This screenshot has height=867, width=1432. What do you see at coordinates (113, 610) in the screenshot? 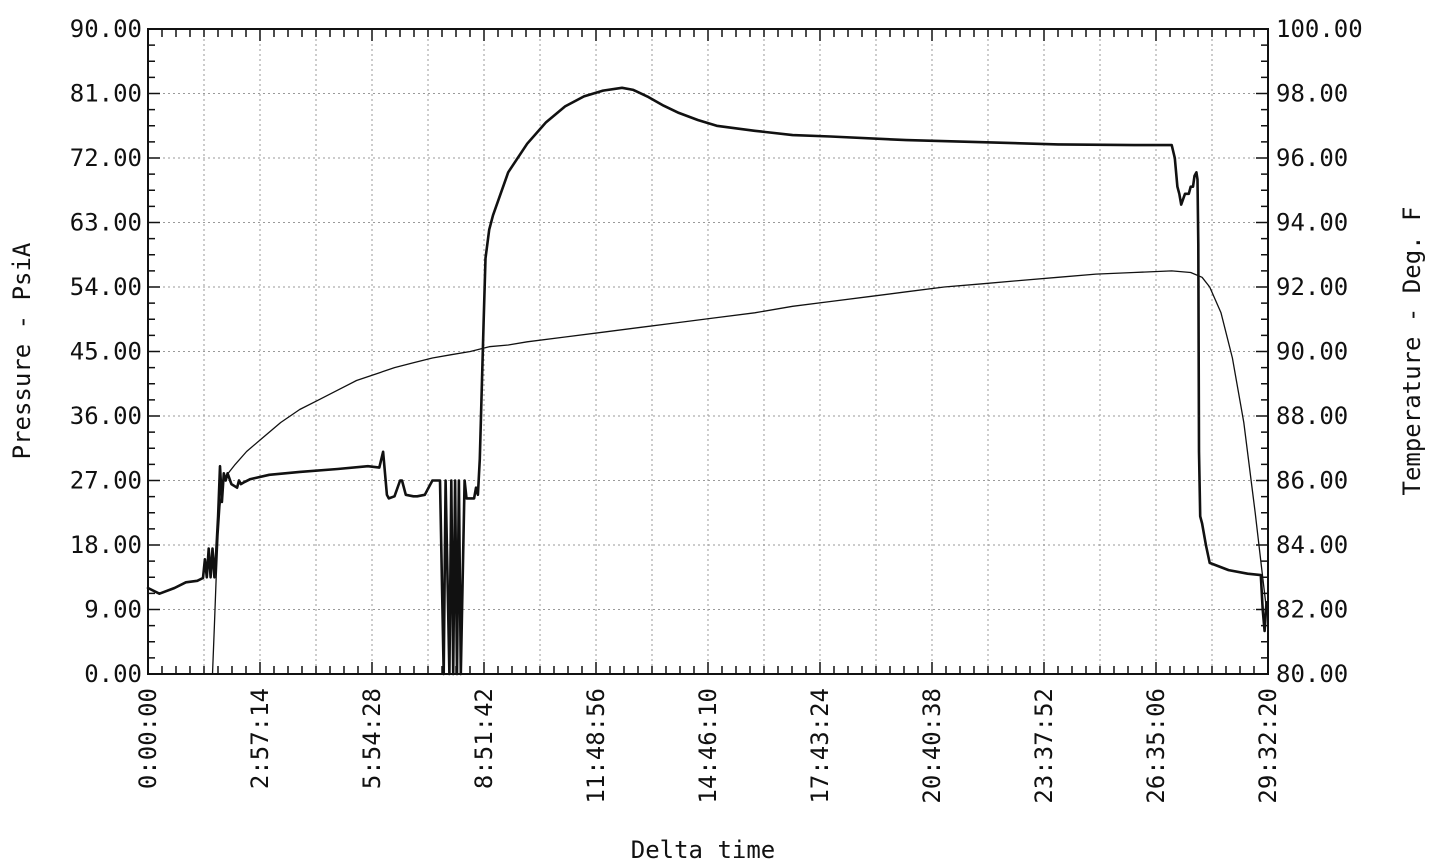
I see `y-tick-label-left: 9.00` at bounding box center [113, 610].